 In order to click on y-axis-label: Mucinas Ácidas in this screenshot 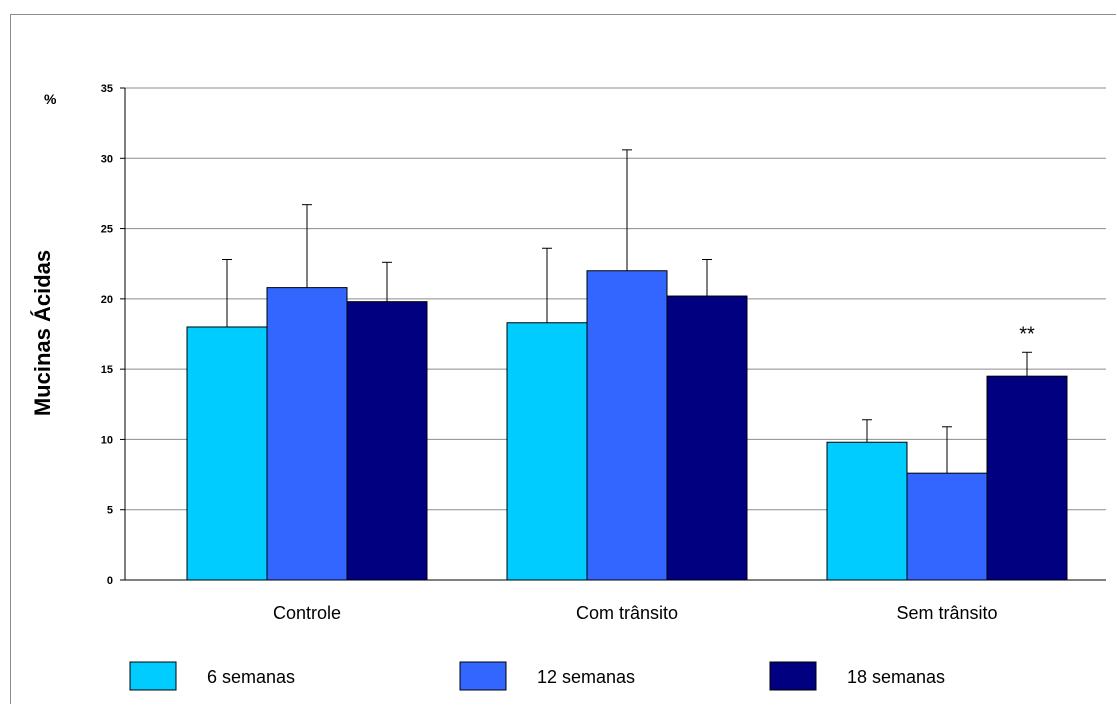, I will do `click(42, 333)`.